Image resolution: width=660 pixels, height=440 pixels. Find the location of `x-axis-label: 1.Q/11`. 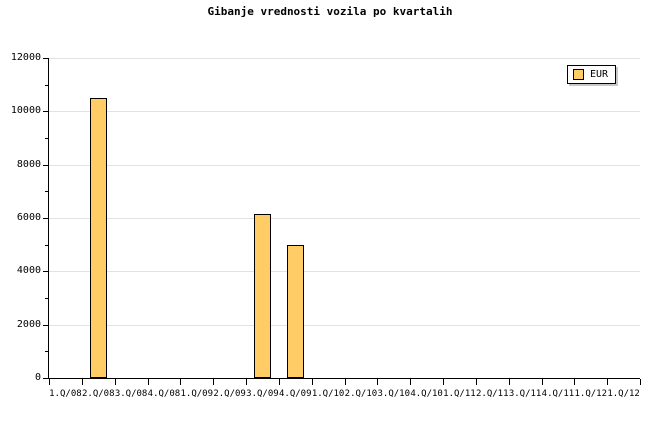

x-axis-label: 1.Q/11 is located at coordinates (459, 394).